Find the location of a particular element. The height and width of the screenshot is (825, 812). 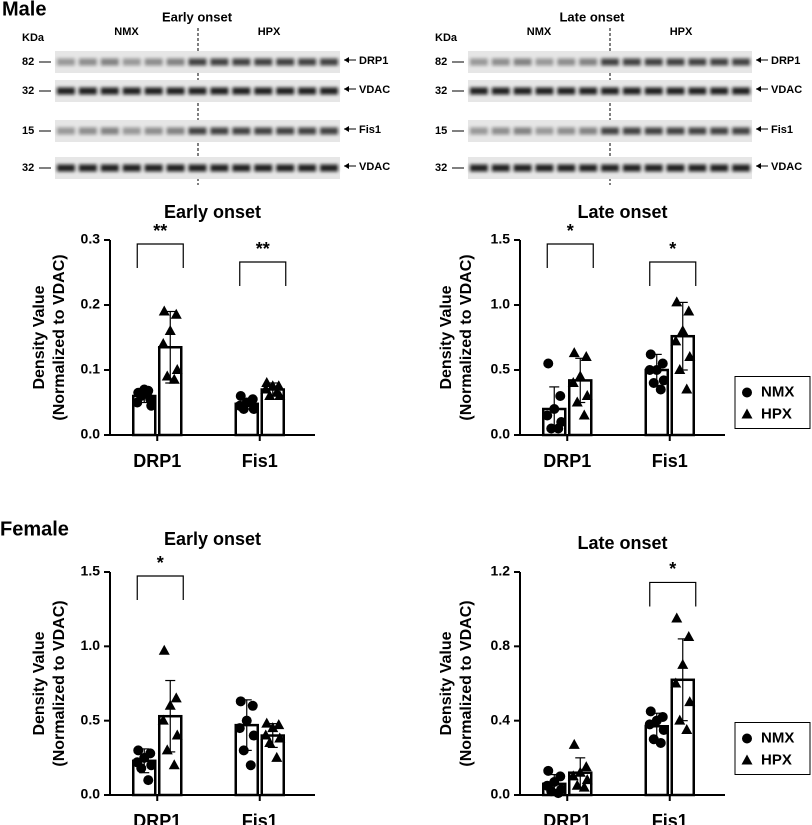

blot-group: NMX is located at coordinates (126, 32).